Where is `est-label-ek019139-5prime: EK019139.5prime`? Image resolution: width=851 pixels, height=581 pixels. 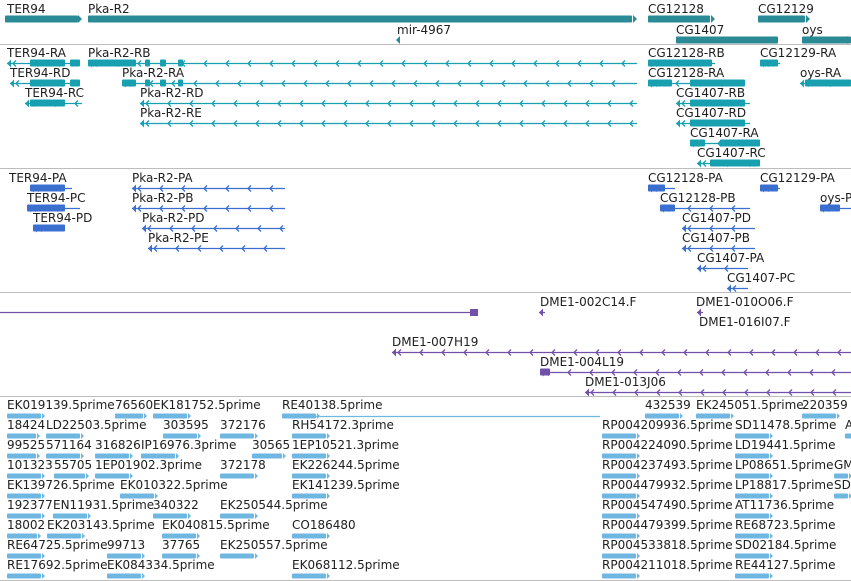 est-label-ek019139-5prime: EK019139.5prime is located at coordinates (61, 405).